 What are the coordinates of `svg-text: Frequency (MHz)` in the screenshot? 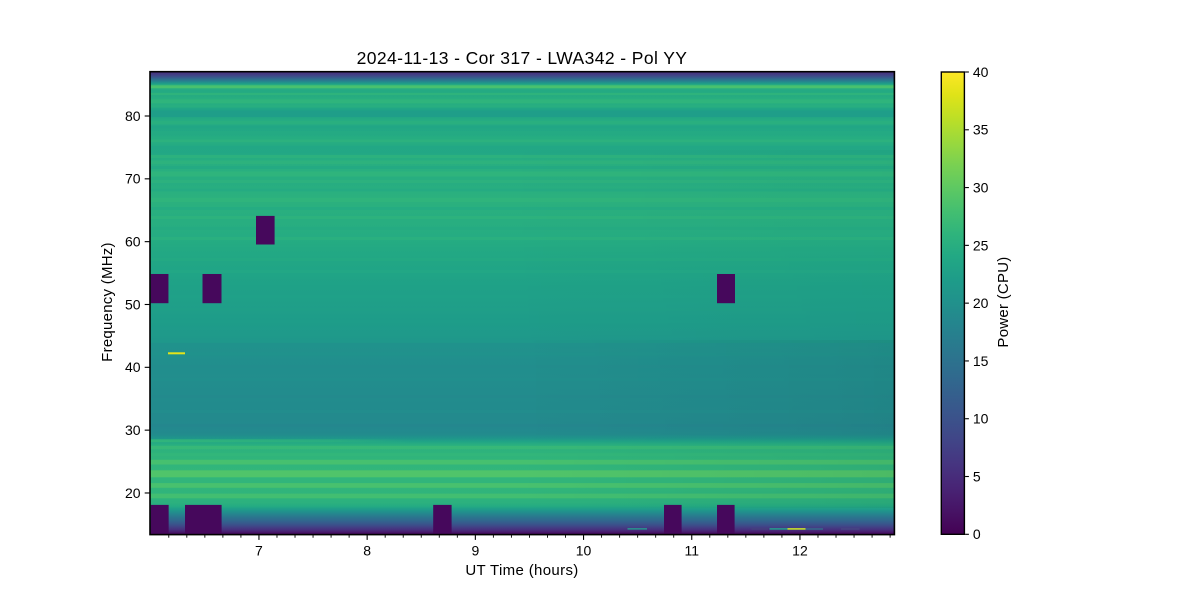 It's located at (107, 302).